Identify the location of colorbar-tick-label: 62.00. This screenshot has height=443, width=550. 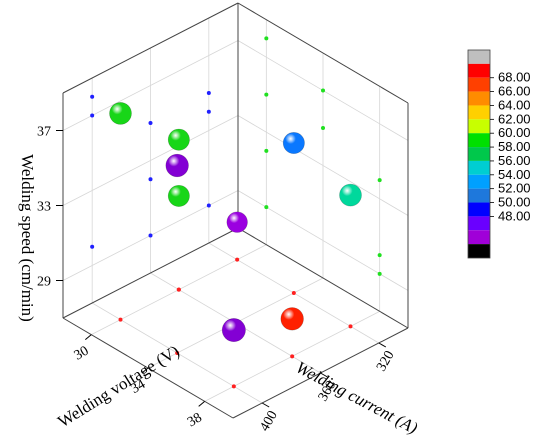
(514, 118).